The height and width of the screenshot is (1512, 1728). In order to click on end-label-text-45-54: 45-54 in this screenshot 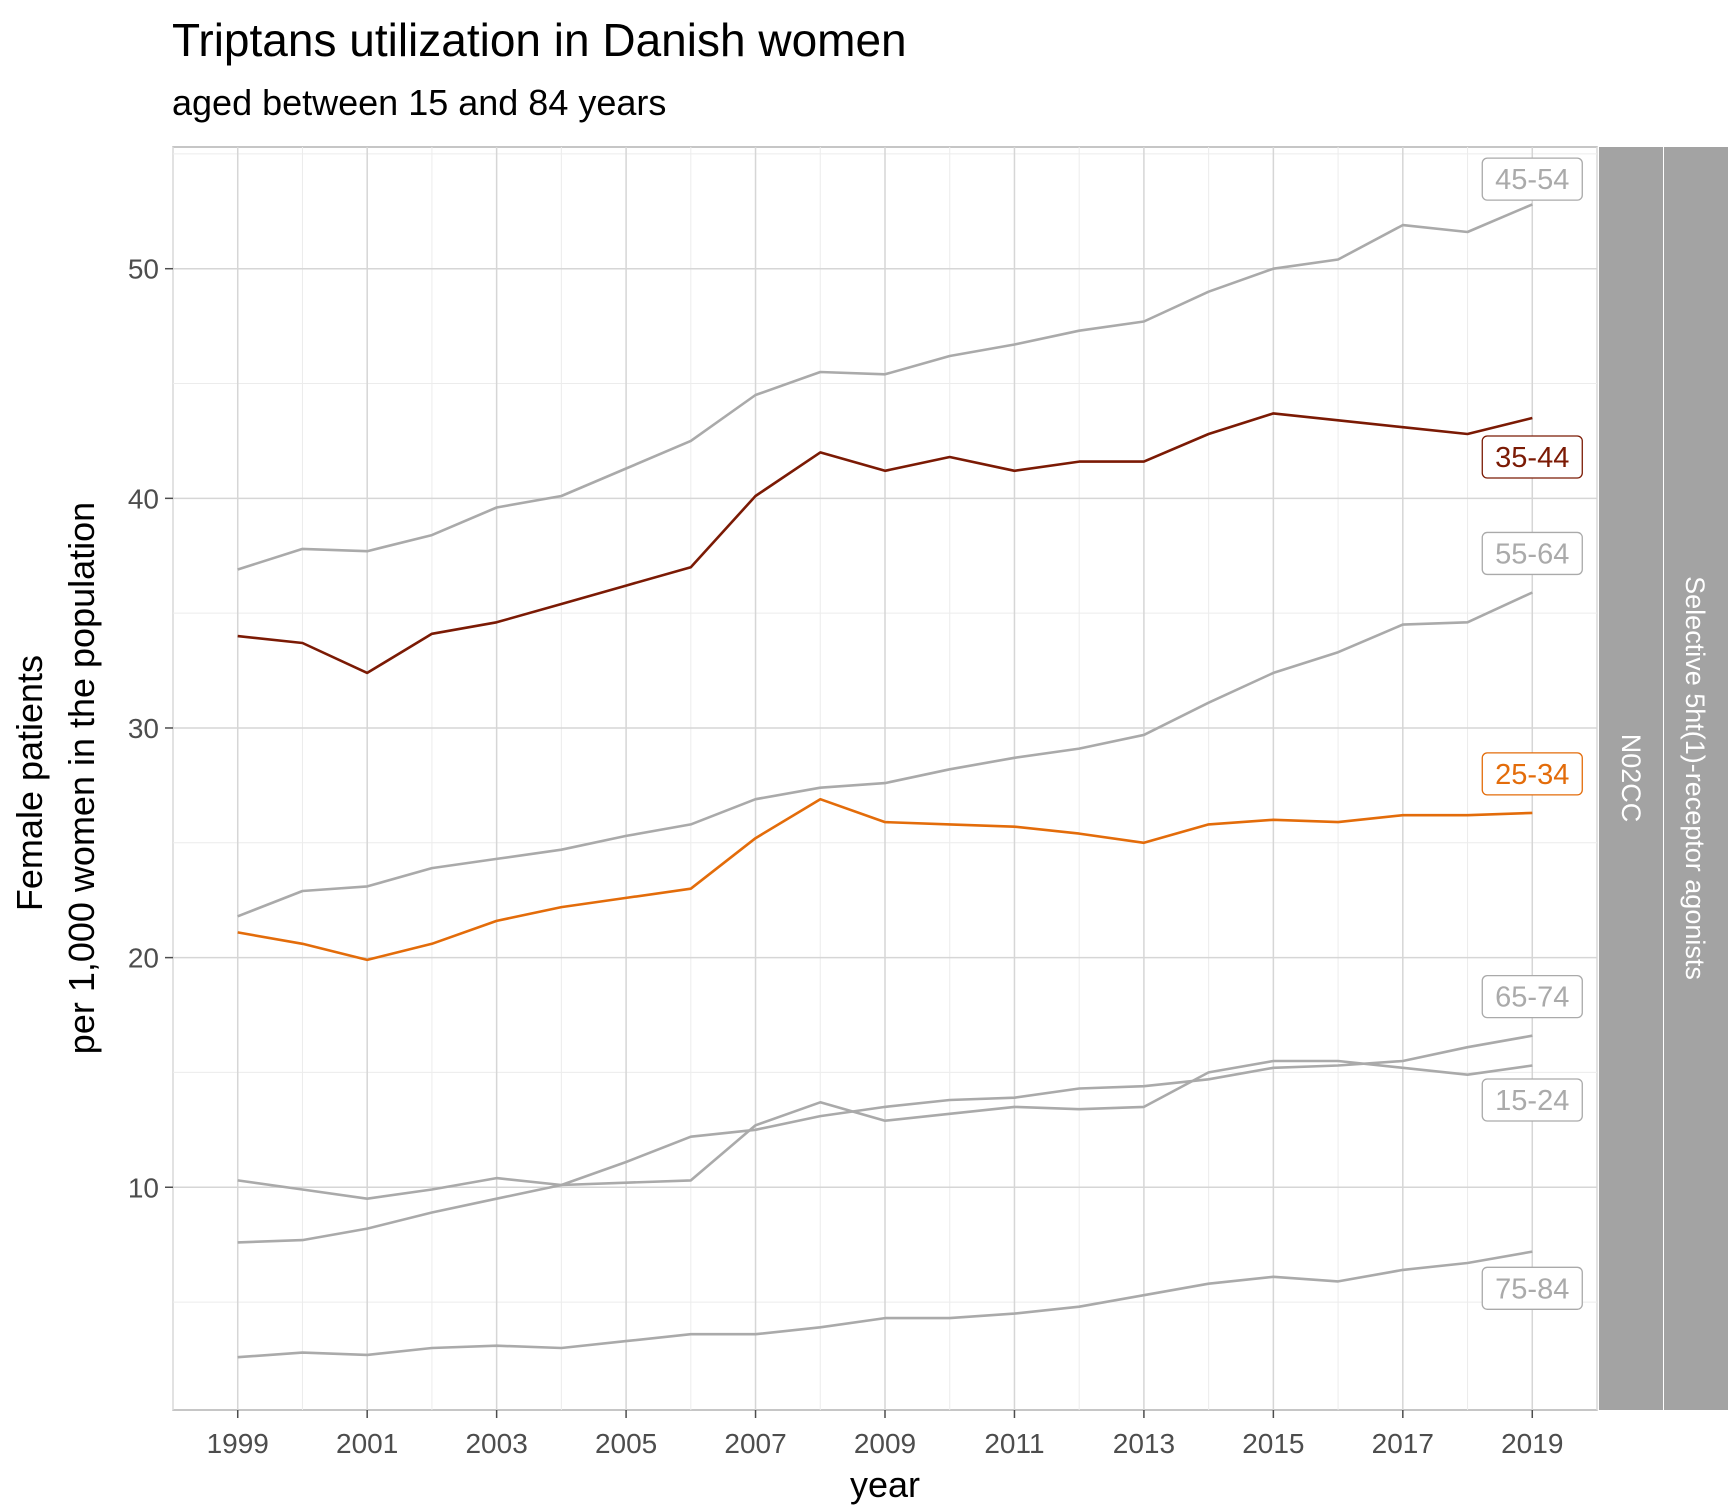, I will do `click(1532, 180)`.